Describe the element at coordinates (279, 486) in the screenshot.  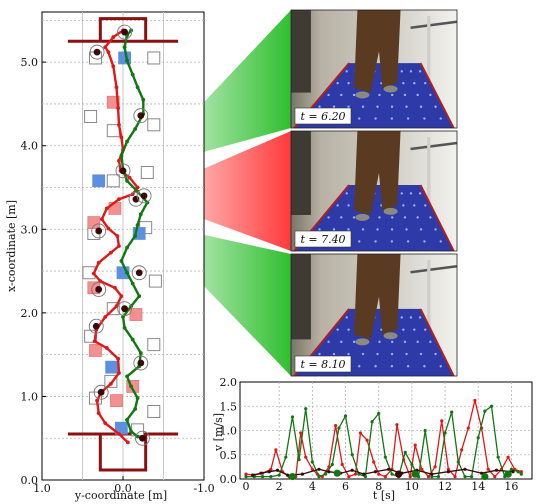
I see `x-tick-label: 2` at that location.